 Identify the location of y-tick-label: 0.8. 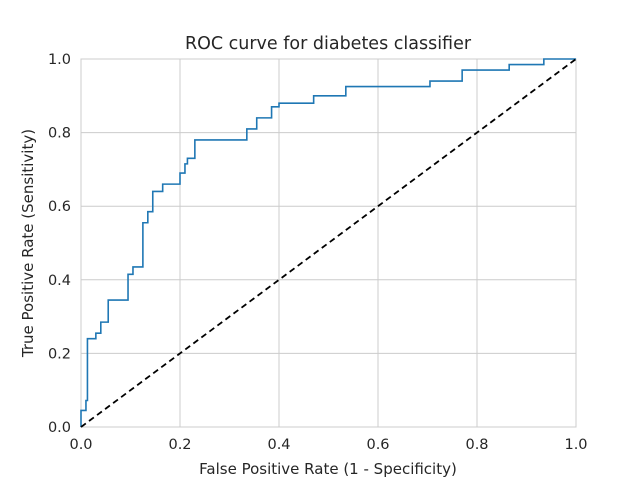
(59, 134).